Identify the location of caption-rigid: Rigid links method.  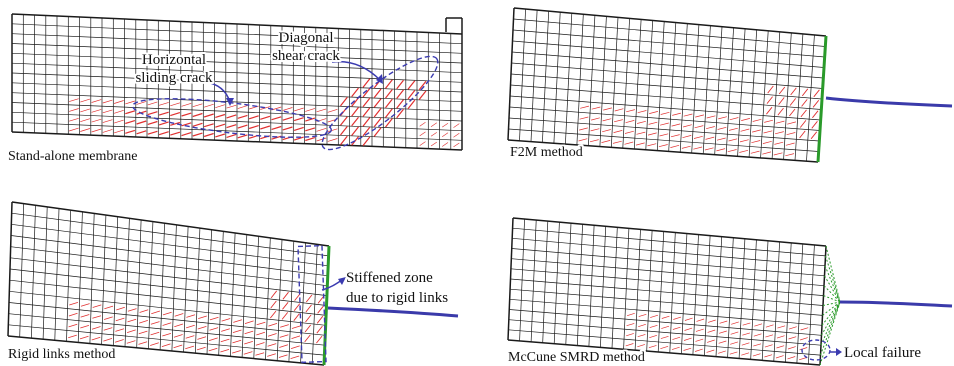
(61, 354).